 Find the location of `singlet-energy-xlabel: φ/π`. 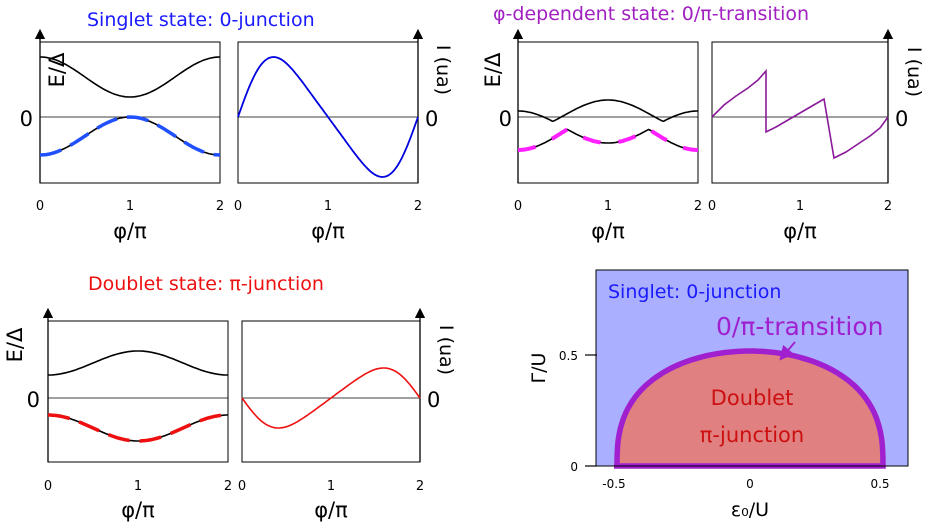

singlet-energy-xlabel: φ/π is located at coordinates (130, 231).